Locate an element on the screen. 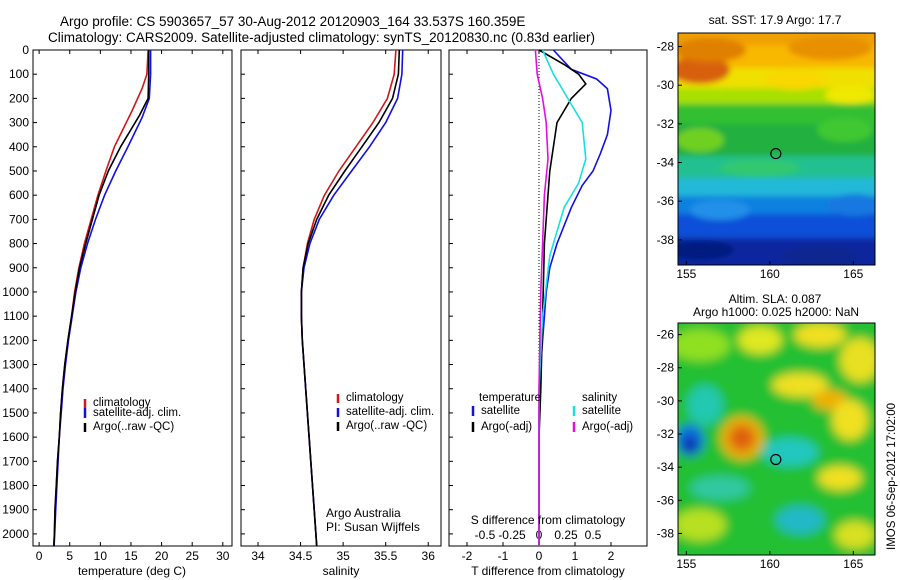 This screenshot has width=900, height=580. y-tick-label: 1200 is located at coordinates (15, 340).